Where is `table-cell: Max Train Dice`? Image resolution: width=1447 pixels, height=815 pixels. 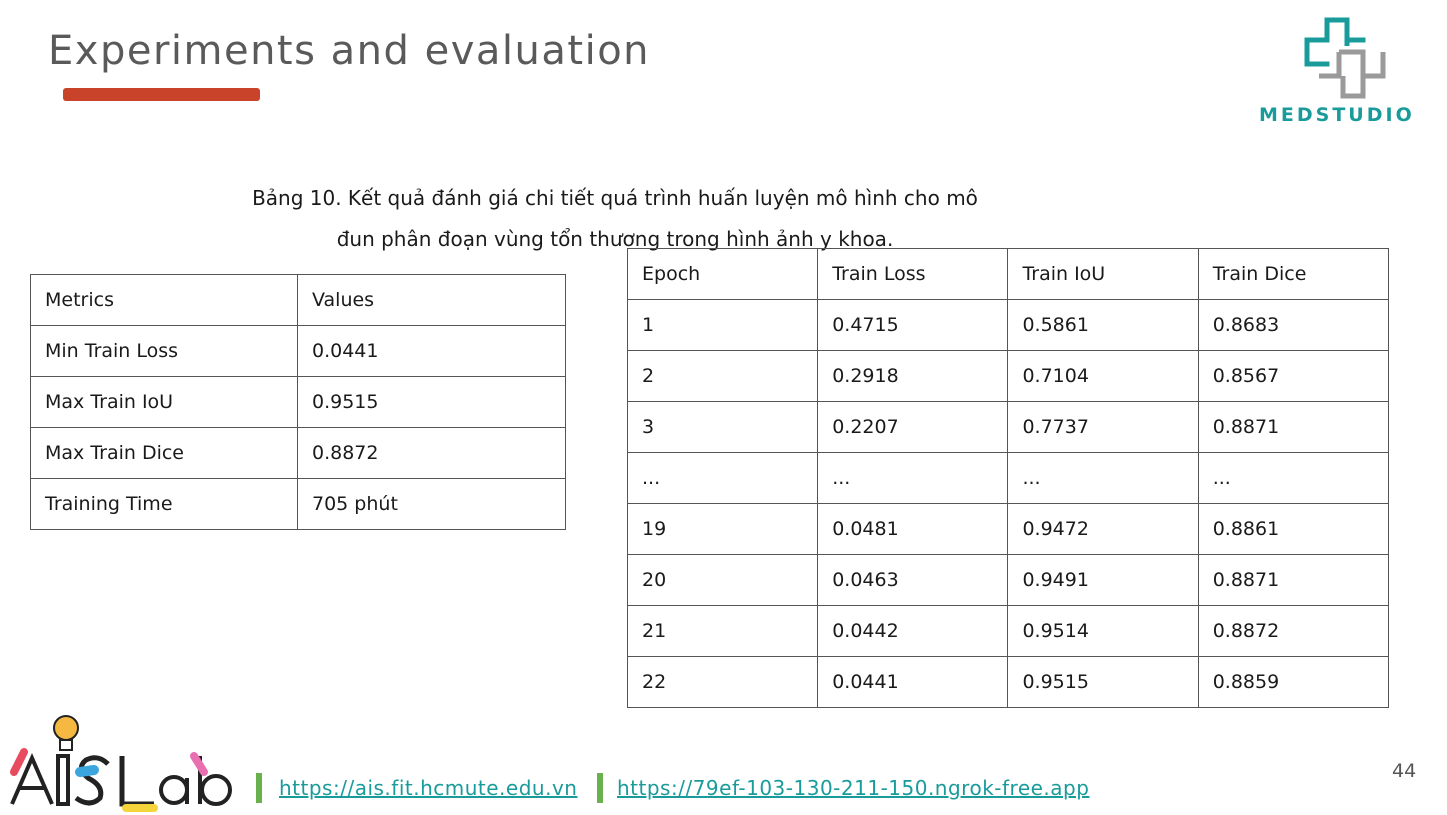
table-cell: Max Train Dice is located at coordinates (164, 453).